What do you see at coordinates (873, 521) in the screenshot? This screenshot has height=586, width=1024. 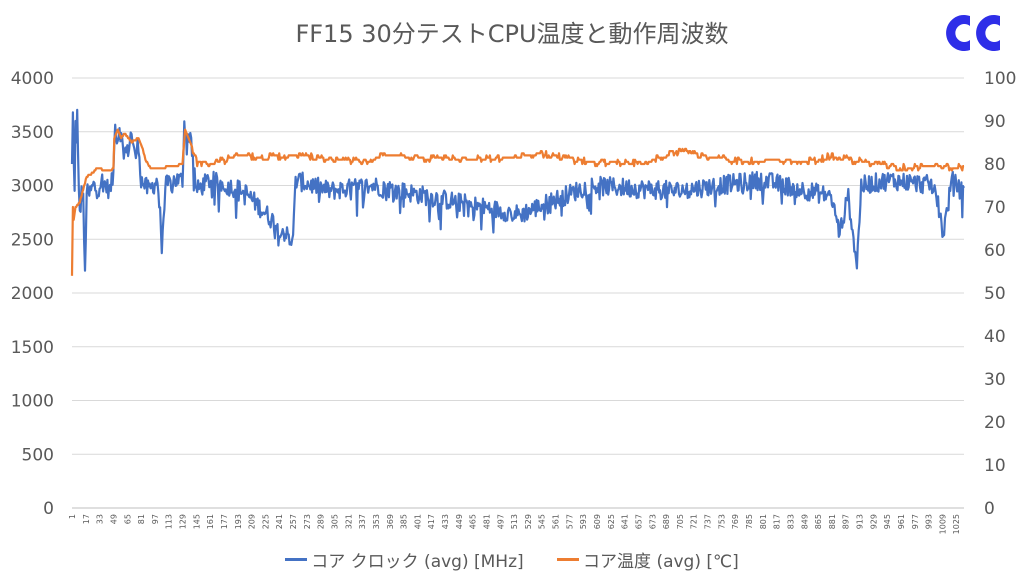 I see `x-tick-label: 929` at bounding box center [873, 521].